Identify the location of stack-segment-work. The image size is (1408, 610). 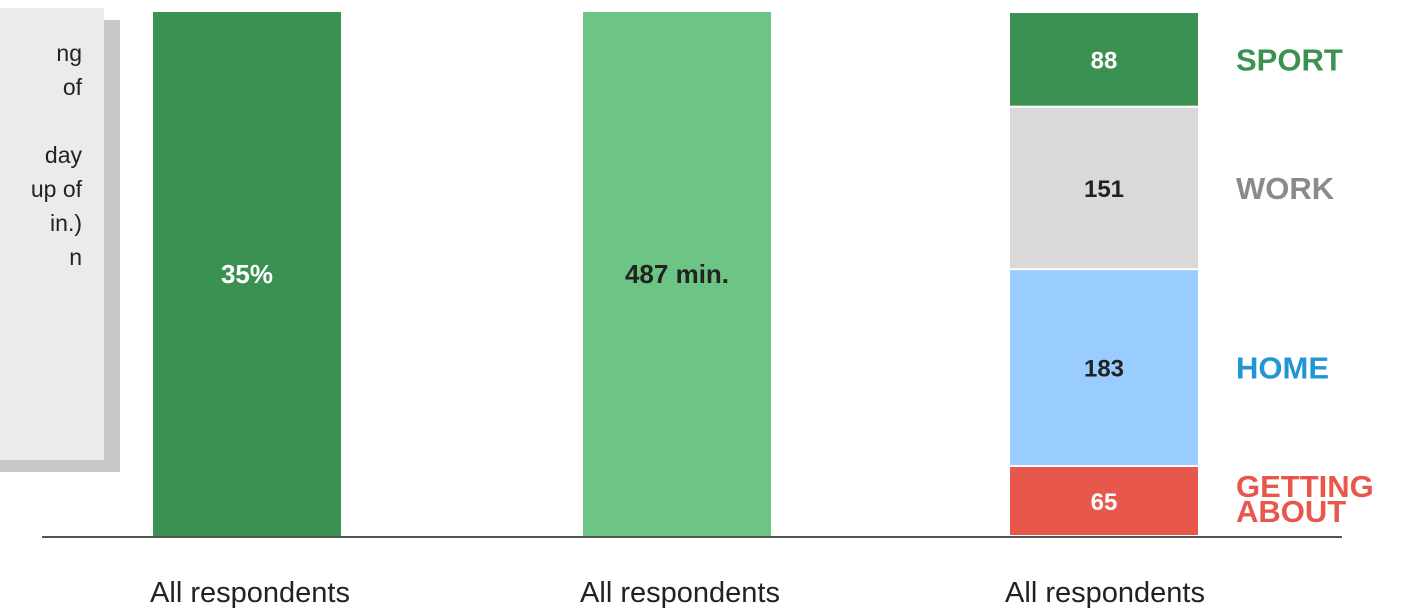
(1104, 188).